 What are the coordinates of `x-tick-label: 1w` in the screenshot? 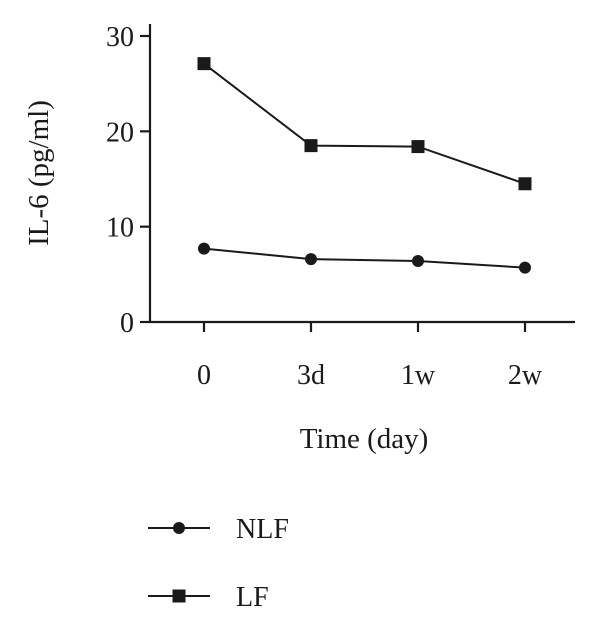 It's located at (418, 375).